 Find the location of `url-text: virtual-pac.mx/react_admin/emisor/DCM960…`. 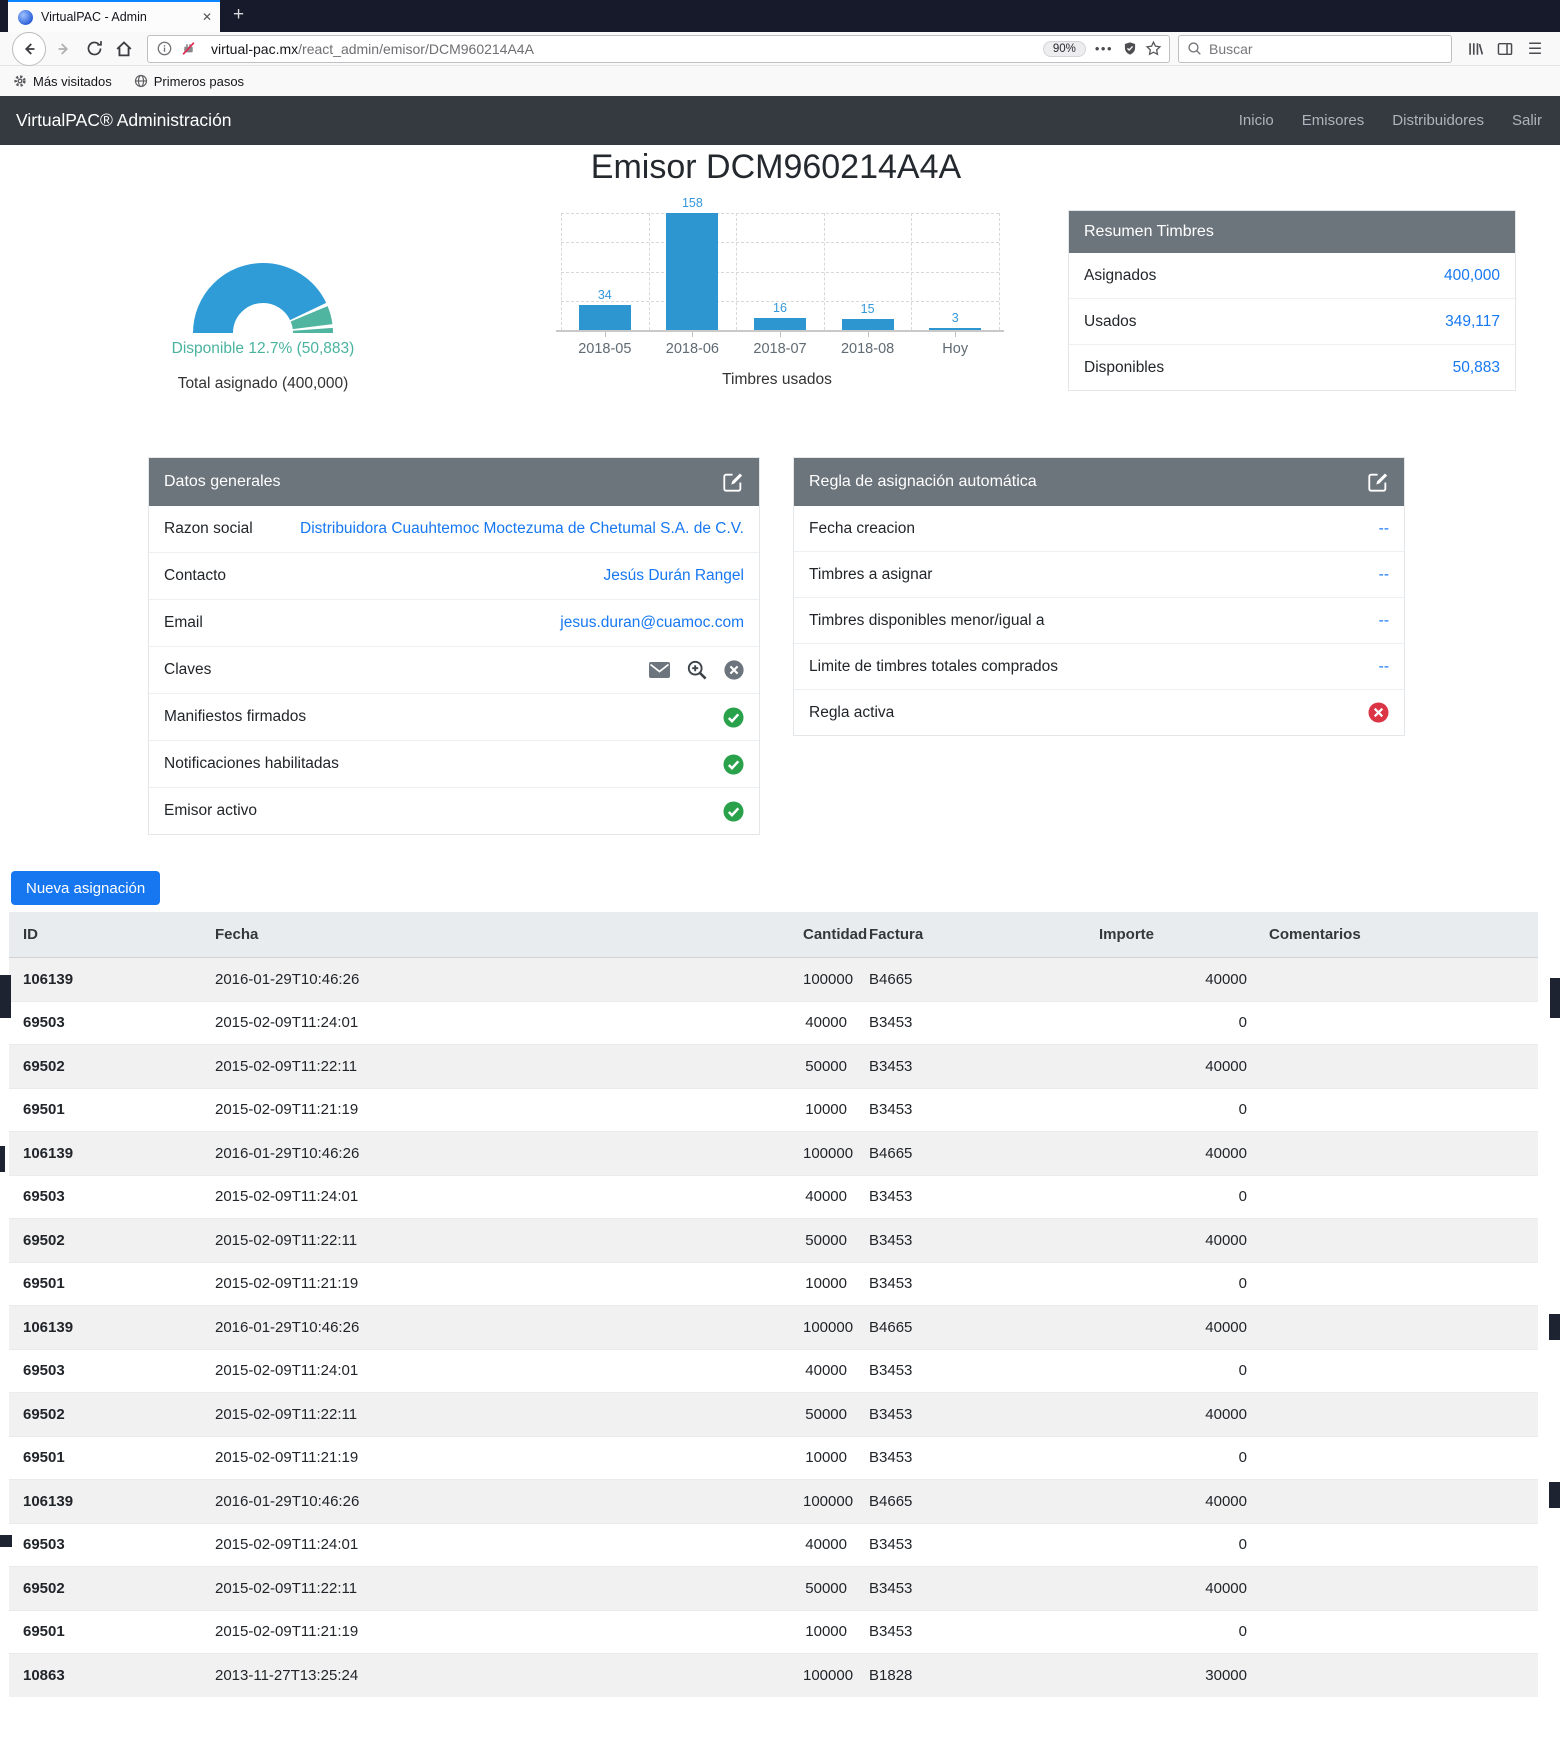

url-text: virtual-pac.mx/react_admin/emisor/DCM960… is located at coordinates (627, 49).